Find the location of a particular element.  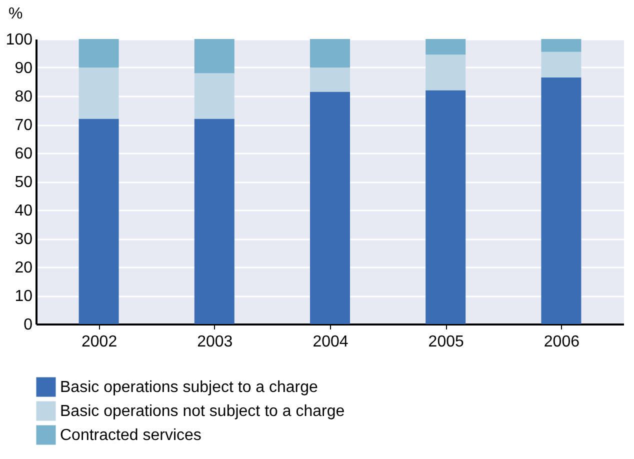

x-tick-label: 2005 is located at coordinates (446, 342).